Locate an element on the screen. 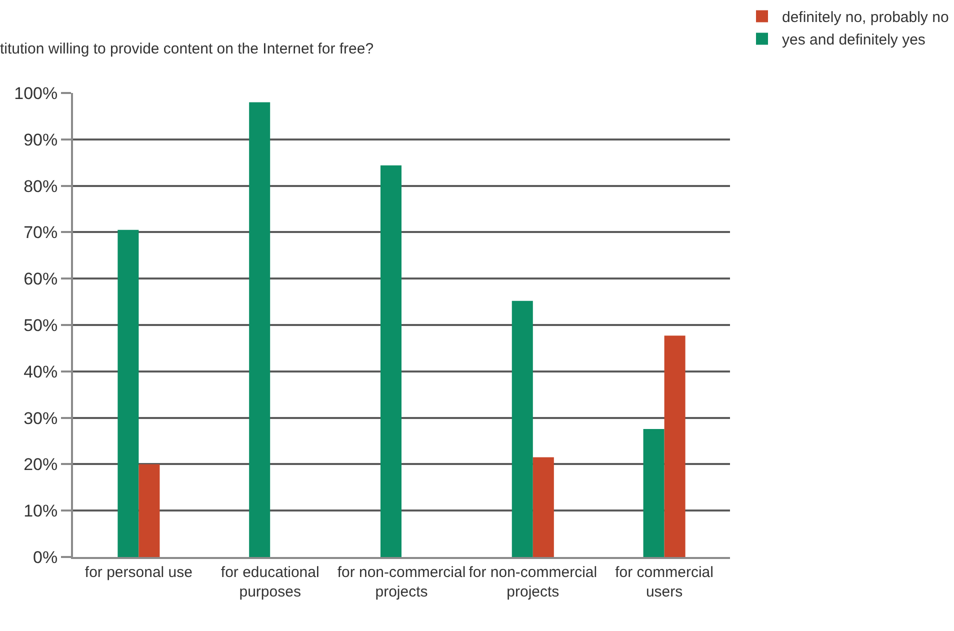 The width and height of the screenshot is (954, 631). y-tick-label: 70% is located at coordinates (41, 232).